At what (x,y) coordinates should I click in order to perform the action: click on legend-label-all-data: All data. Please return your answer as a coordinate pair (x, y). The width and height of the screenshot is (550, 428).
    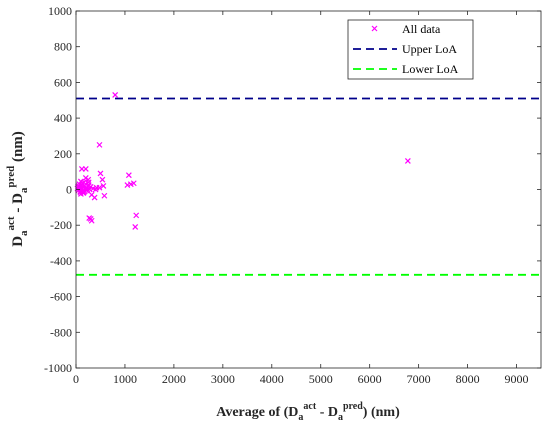
    Looking at the image, I should click on (421, 29).